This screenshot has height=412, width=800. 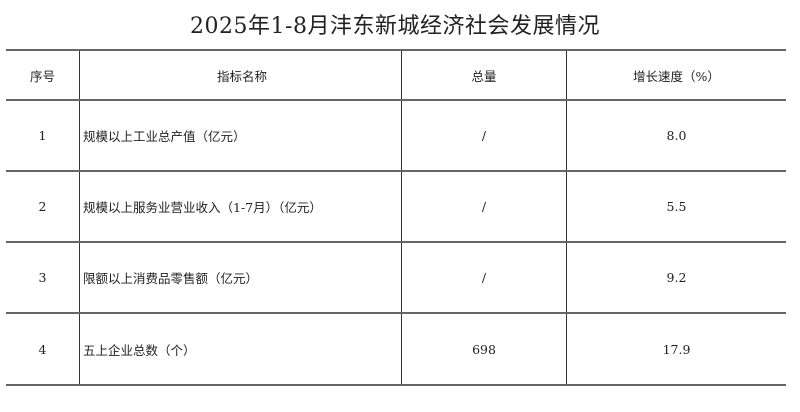 I want to click on table-header-row: 序号 指标名称 总量 增长速度（%）, so click(x=396, y=75).